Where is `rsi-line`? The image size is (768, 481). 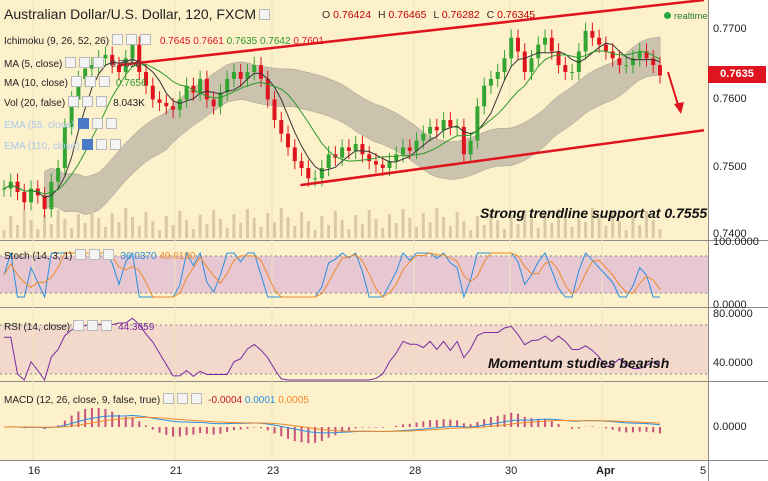 rsi-line is located at coordinates (332, 349).